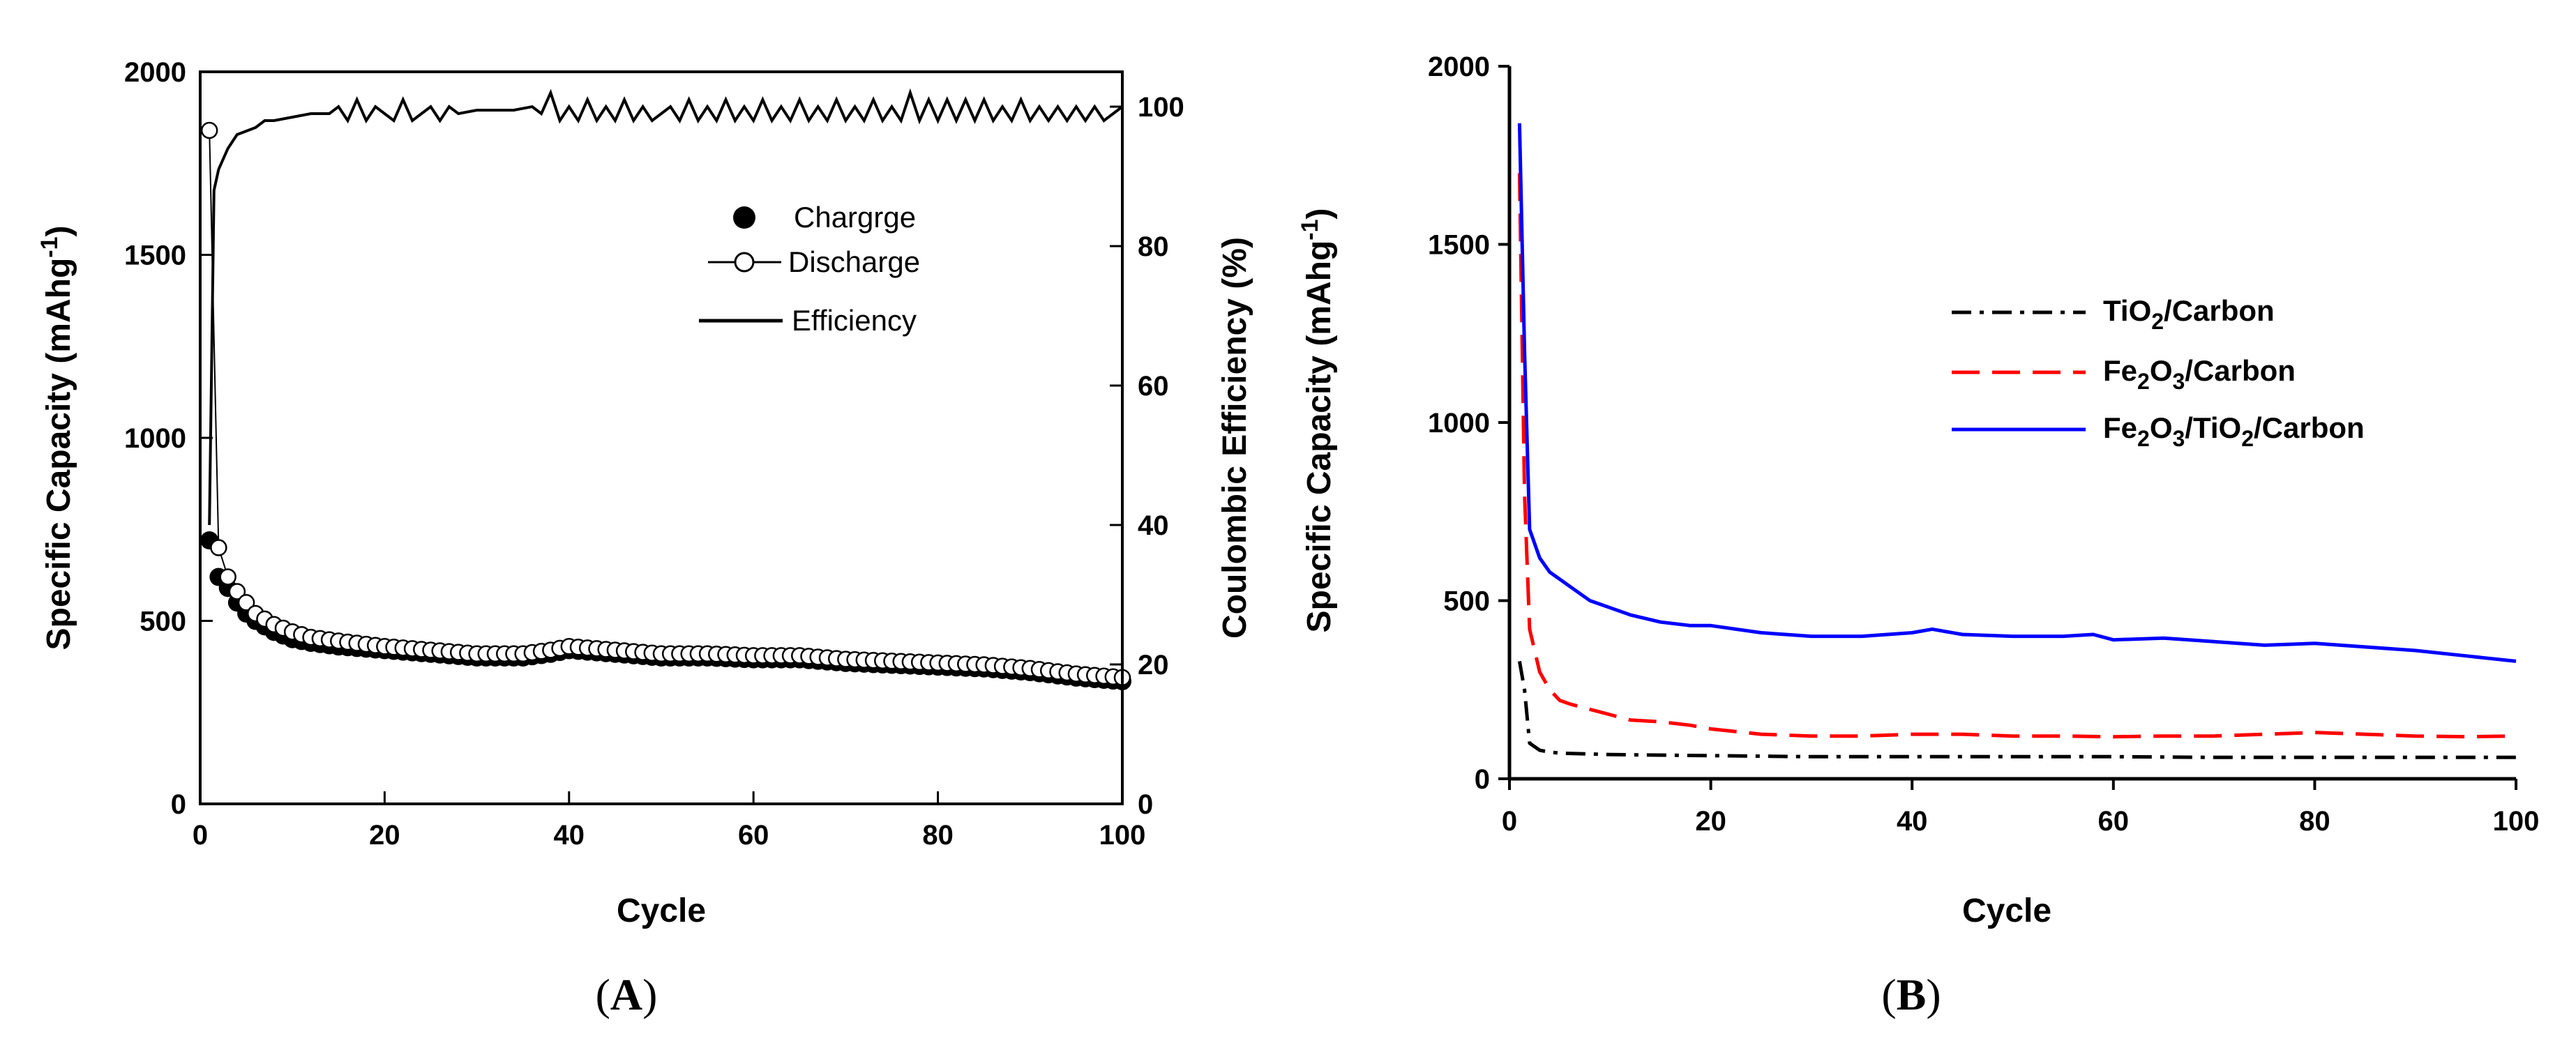  I want to click on a-legend-efficiency-label: Efficiency, so click(854, 320).